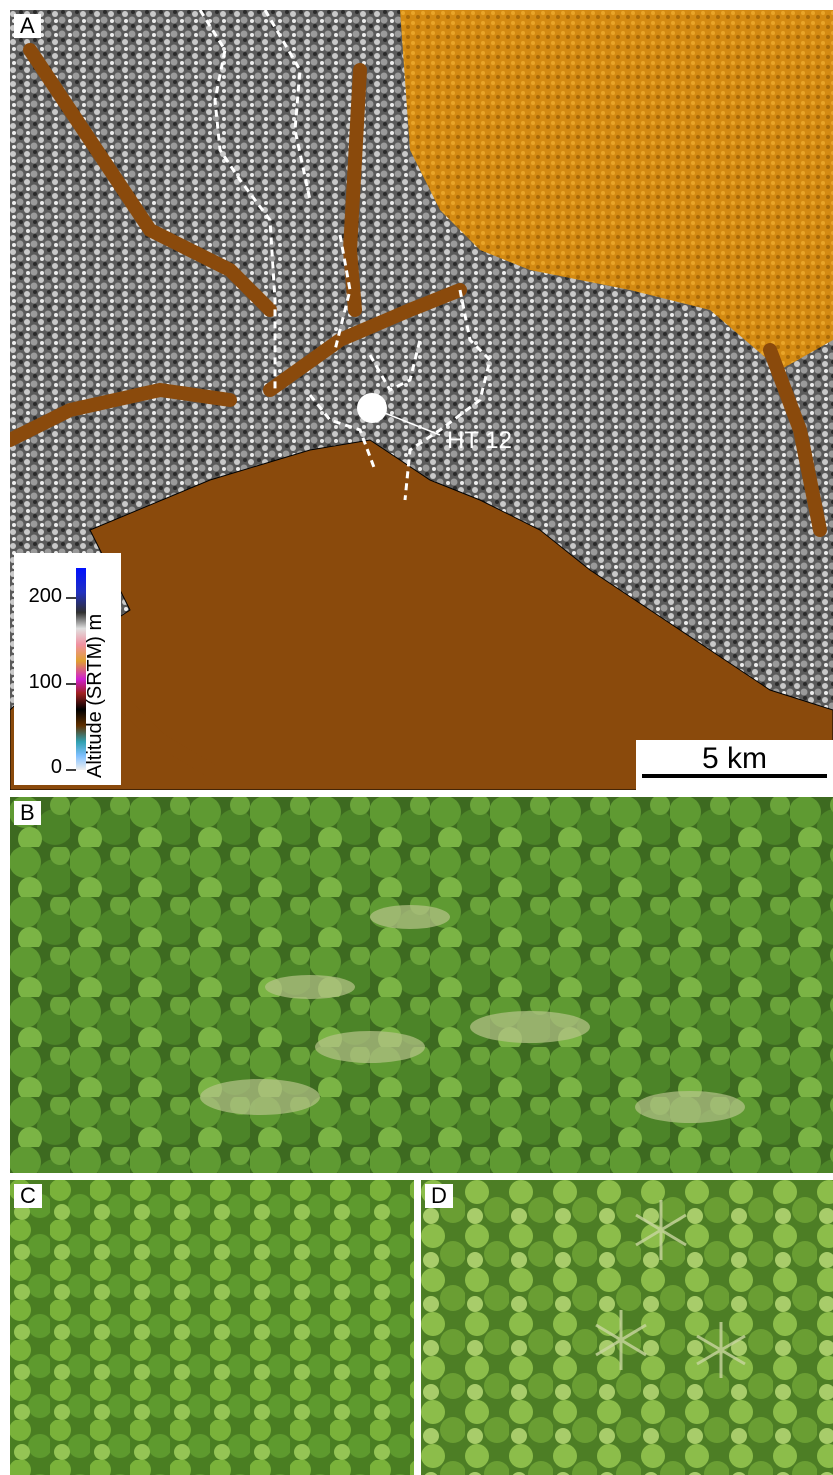 Image resolution: width=833 pixels, height=1475 pixels. What do you see at coordinates (45, 596) in the screenshot?
I see `legend-tick-200: 200` at bounding box center [45, 596].